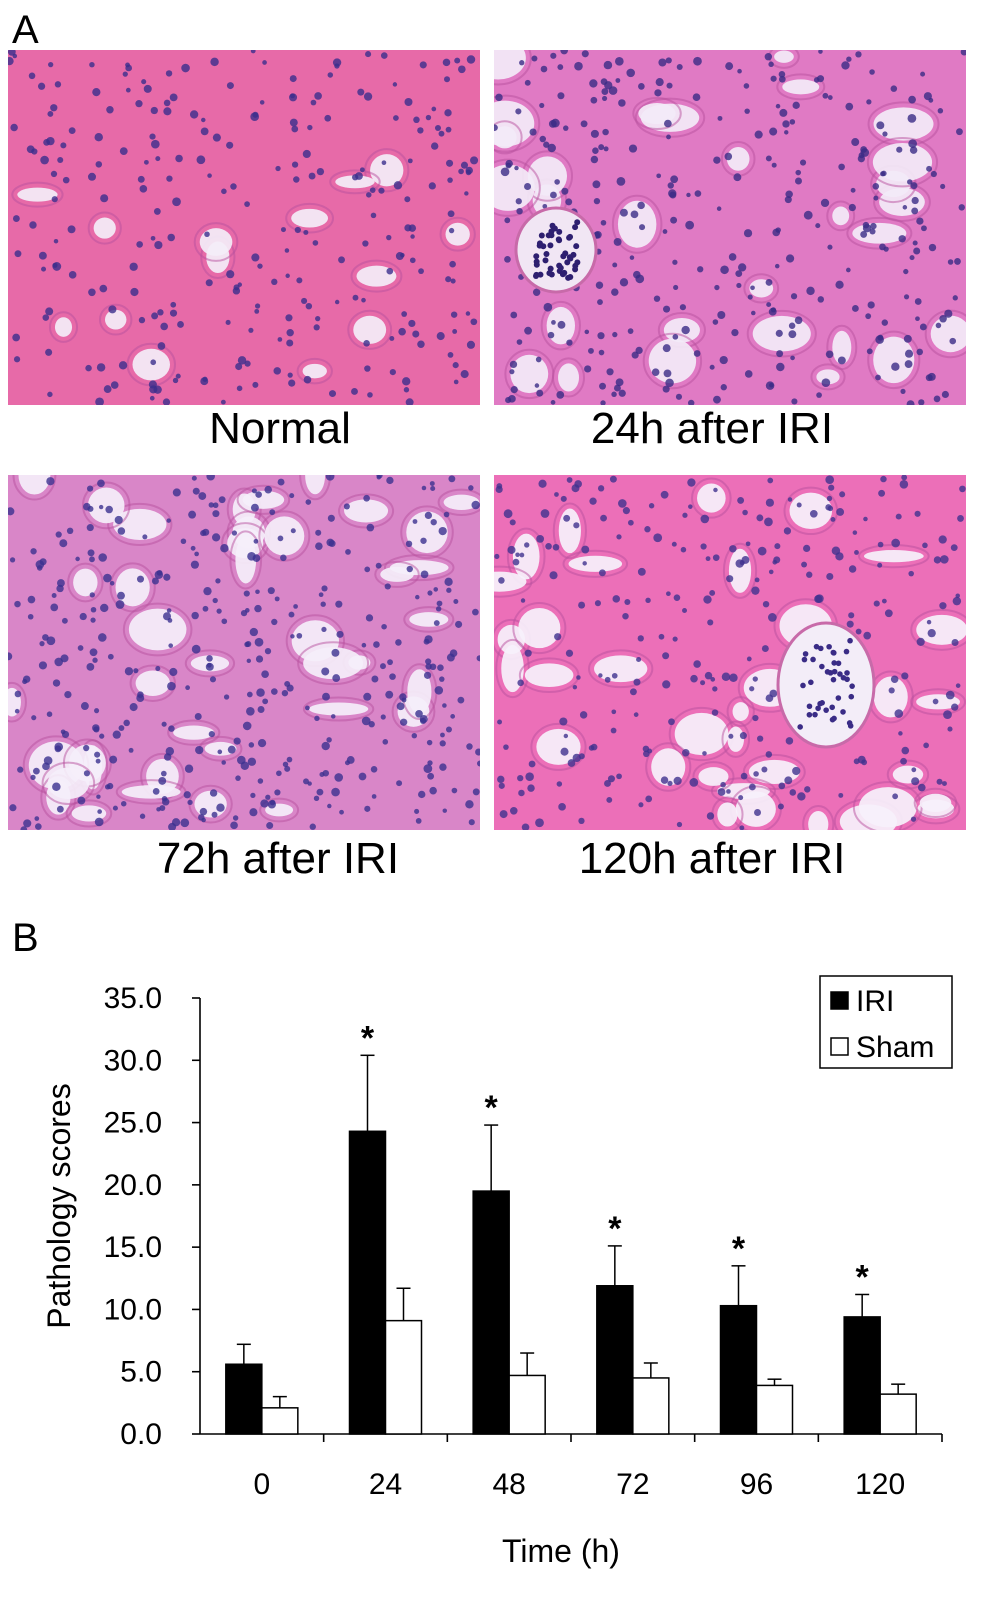 This screenshot has height=1599, width=996. What do you see at coordinates (261, 1484) in the screenshot?
I see `x-tick-label: 0` at bounding box center [261, 1484].